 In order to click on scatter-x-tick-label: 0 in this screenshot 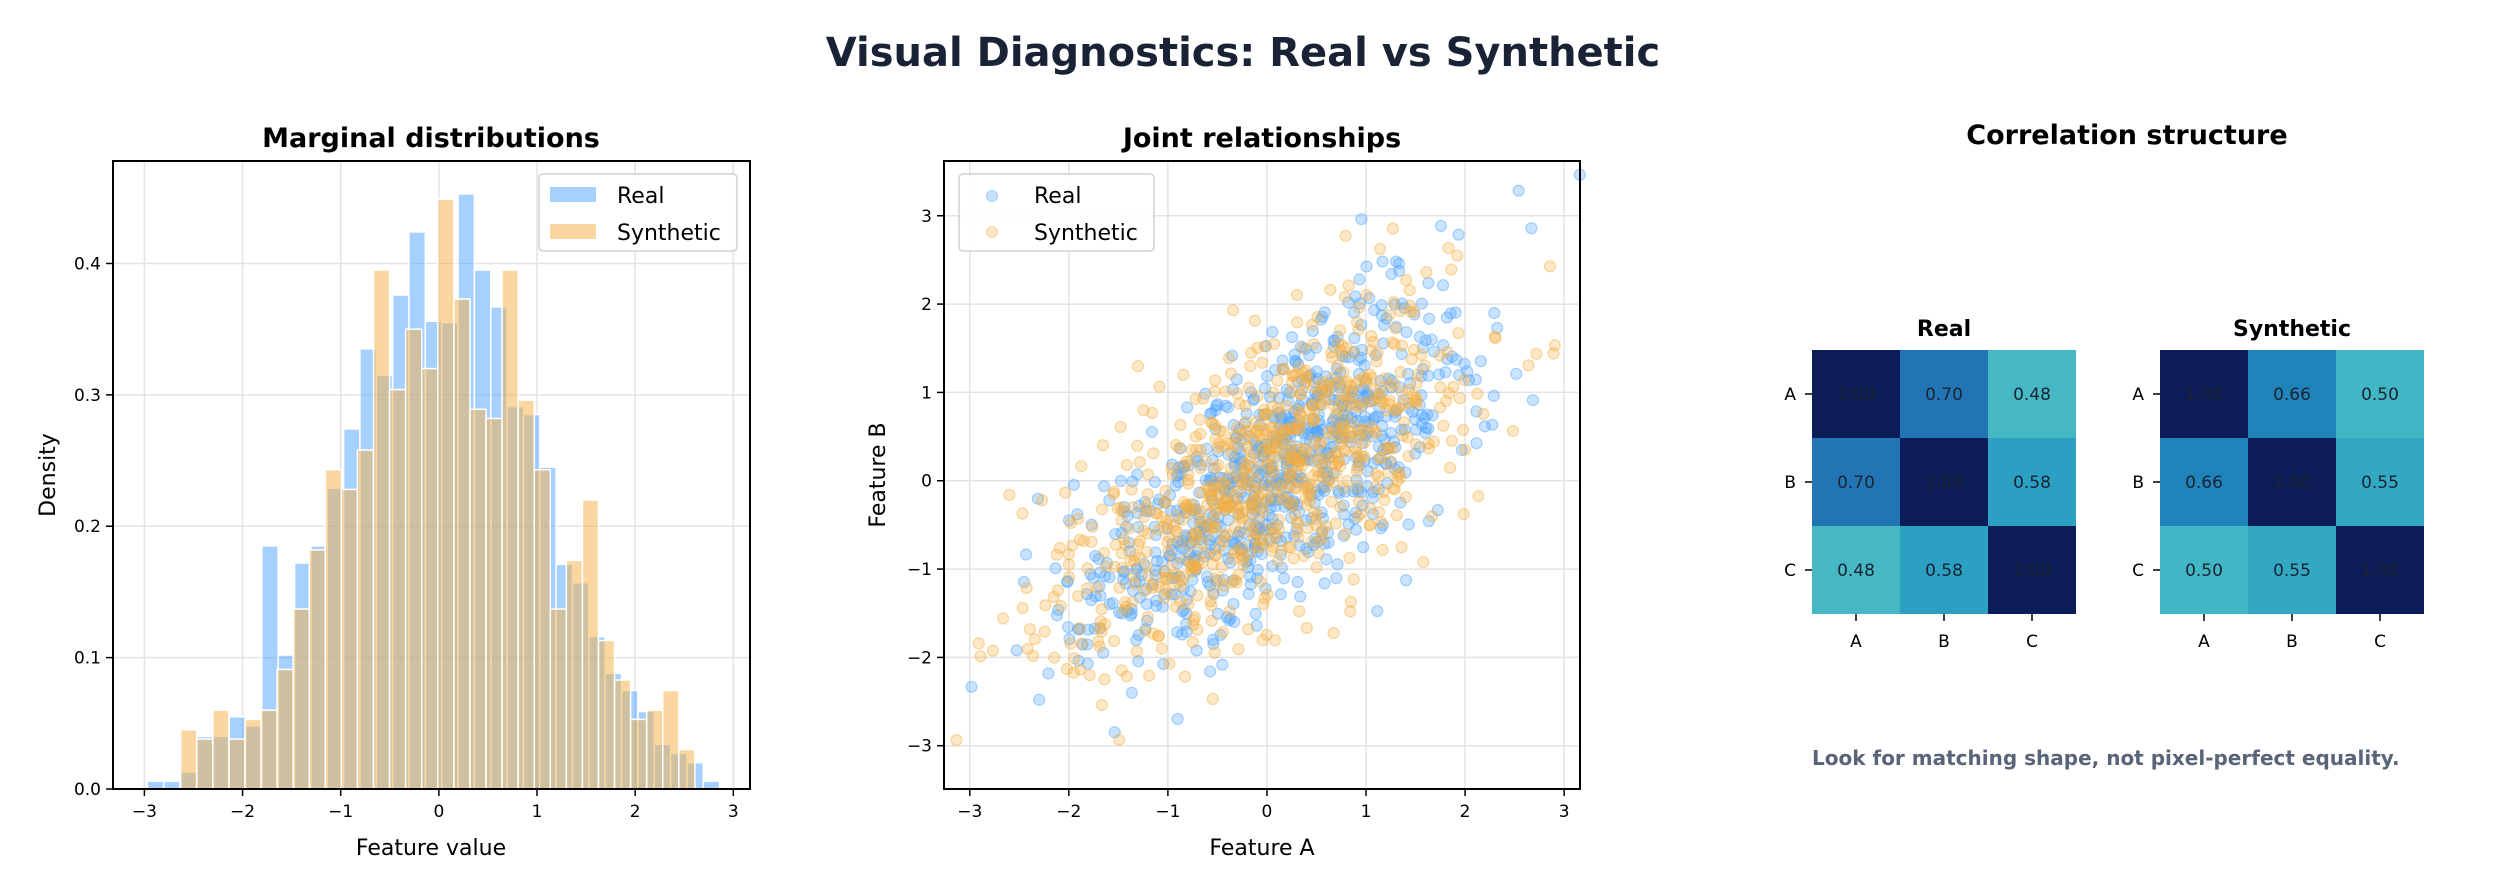, I will do `click(1267, 812)`.